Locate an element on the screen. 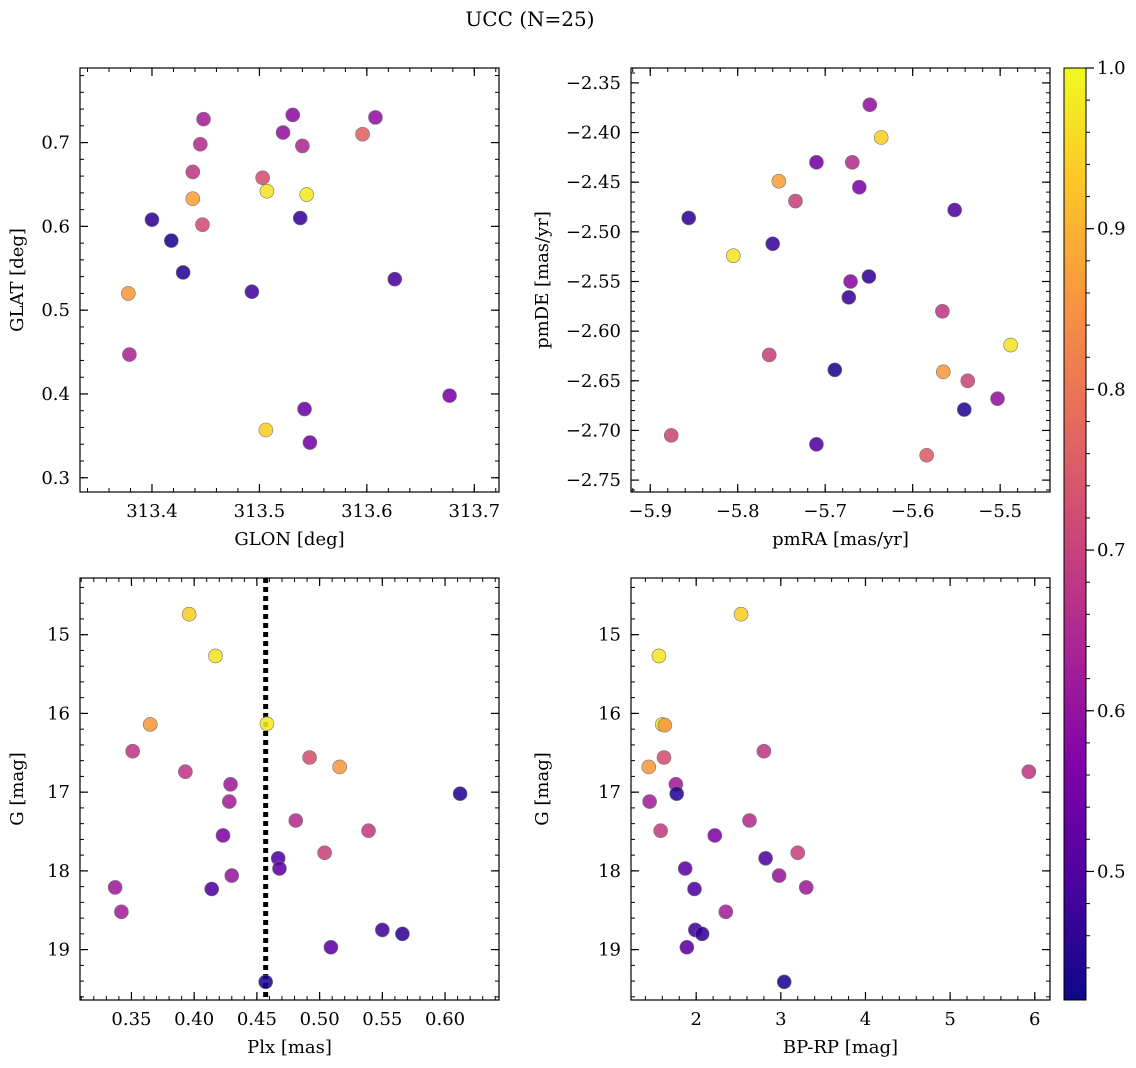 The image size is (1136, 1068). x-tick-label: 313.6 is located at coordinates (367, 511).